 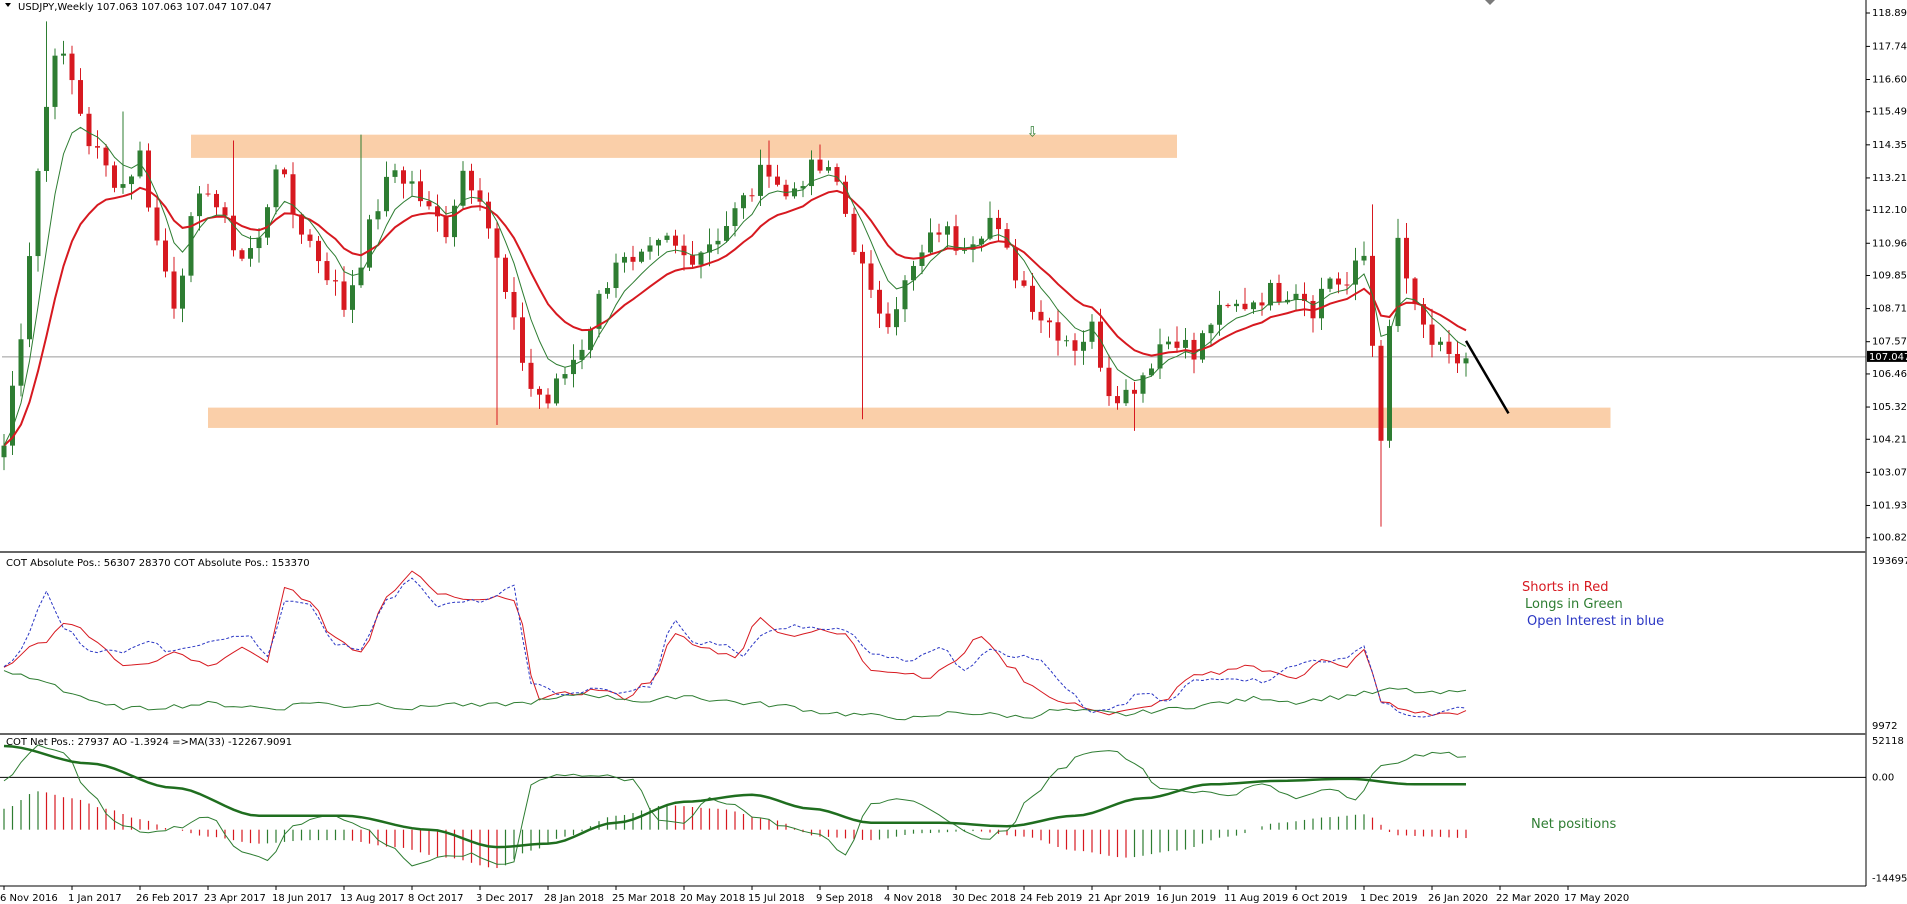 What do you see at coordinates (1889, 309) in the screenshot?
I see `y-tick-label: 108.710` at bounding box center [1889, 309].